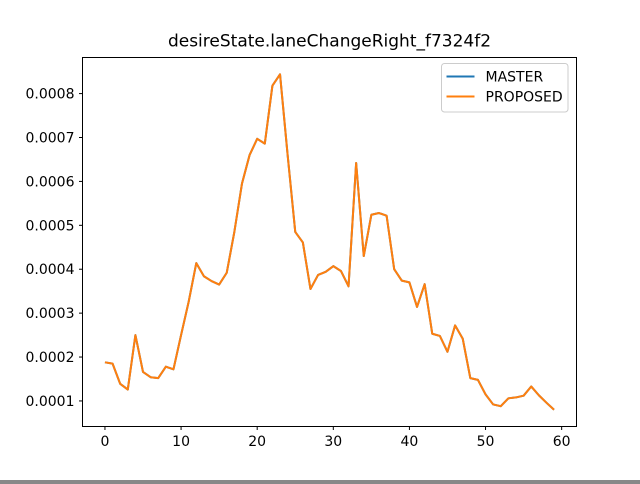 The width and height of the screenshot is (640, 484). Describe the element at coordinates (505, 88) in the screenshot. I see `legend: MASTER PROPOSED` at that location.